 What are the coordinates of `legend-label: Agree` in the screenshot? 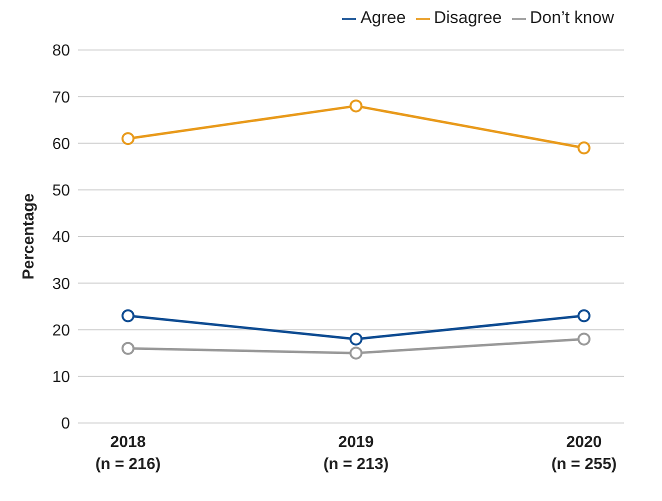 It's located at (383, 17).